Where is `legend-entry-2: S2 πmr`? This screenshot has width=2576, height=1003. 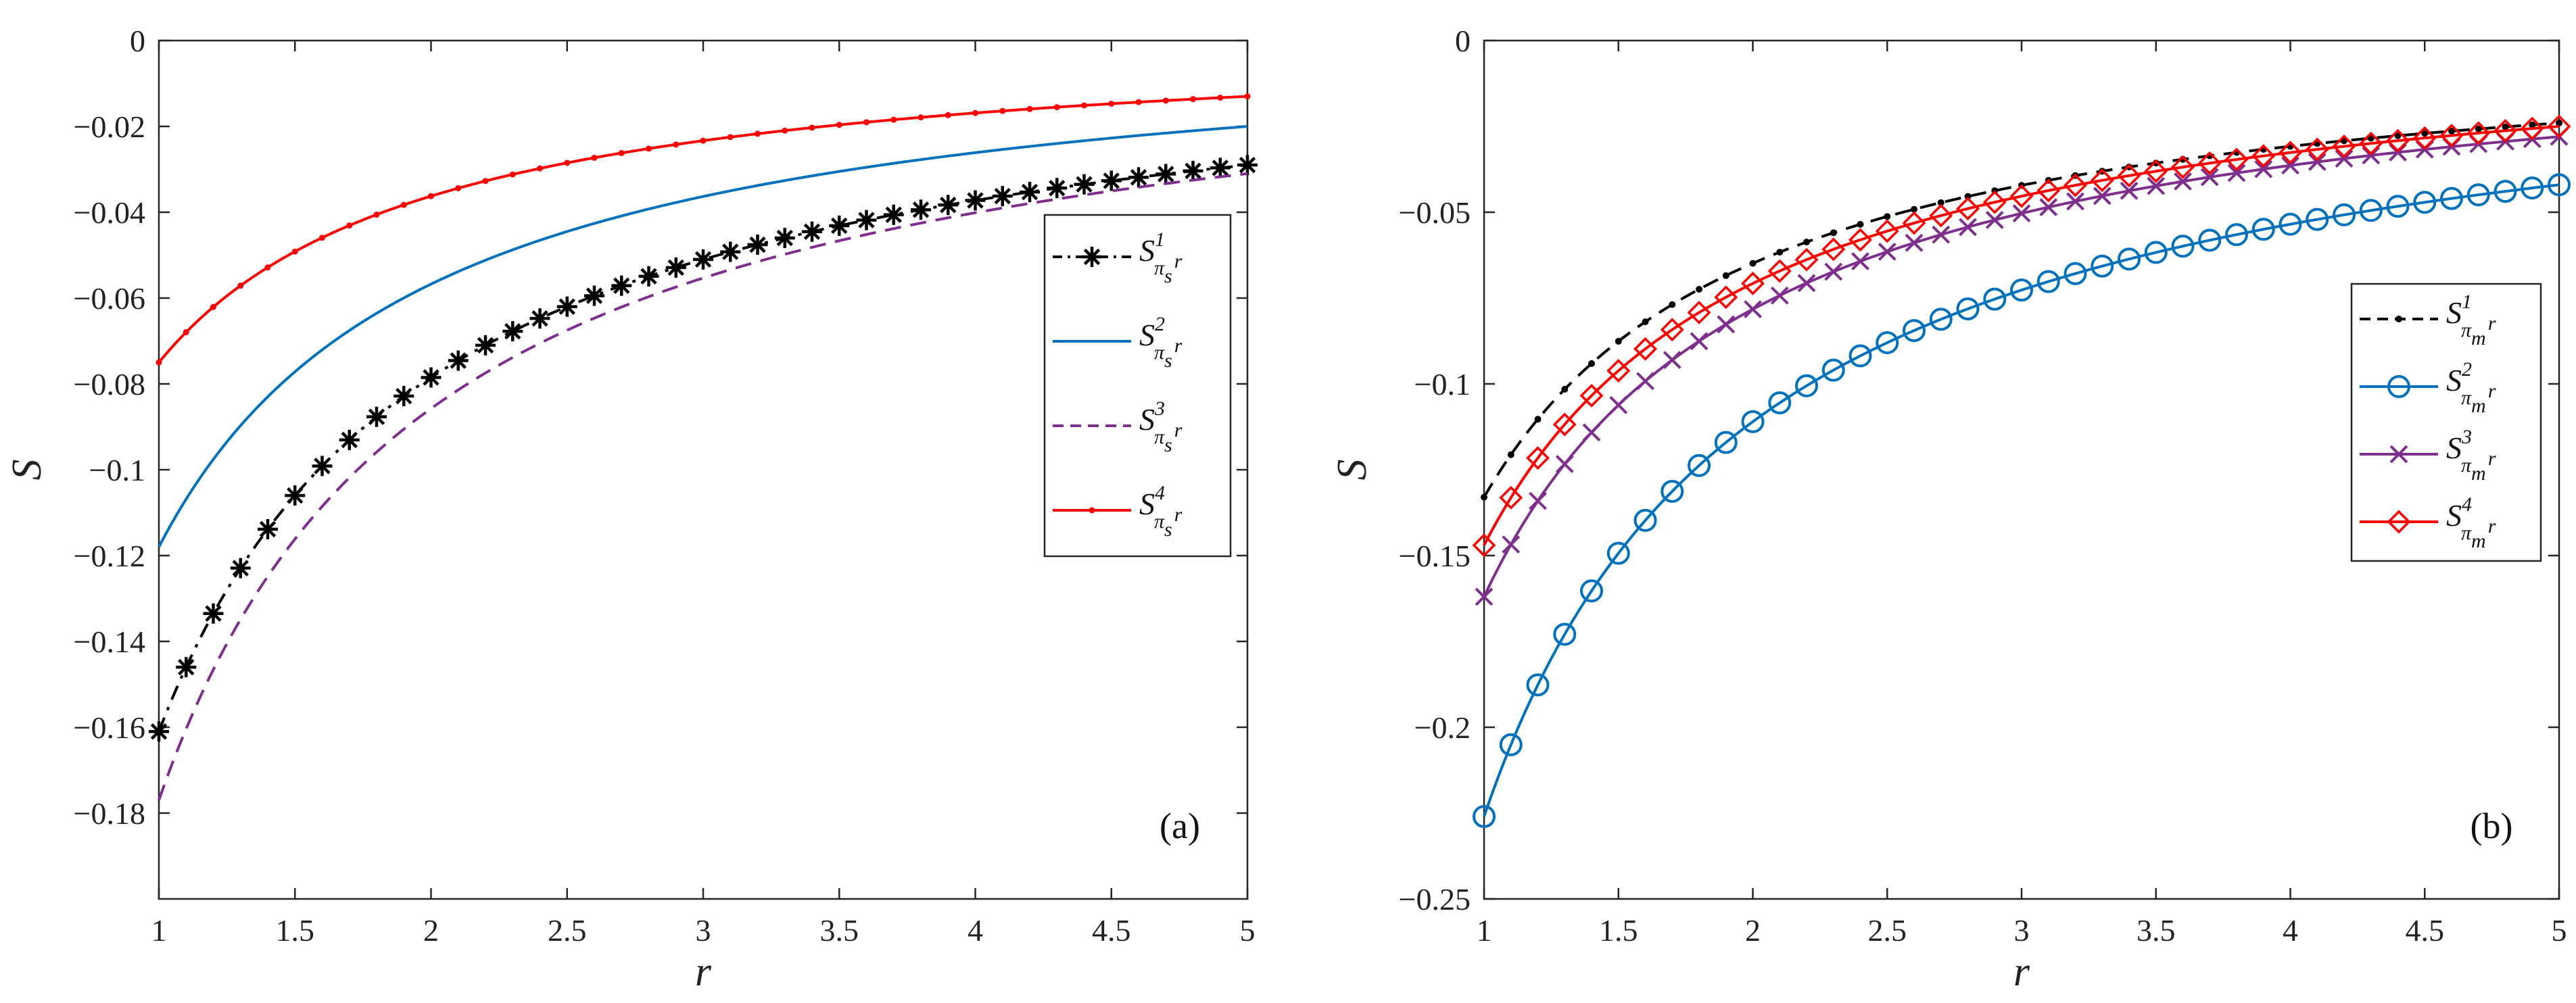 legend-entry-2: S2 πmr is located at coordinates (2428, 387).